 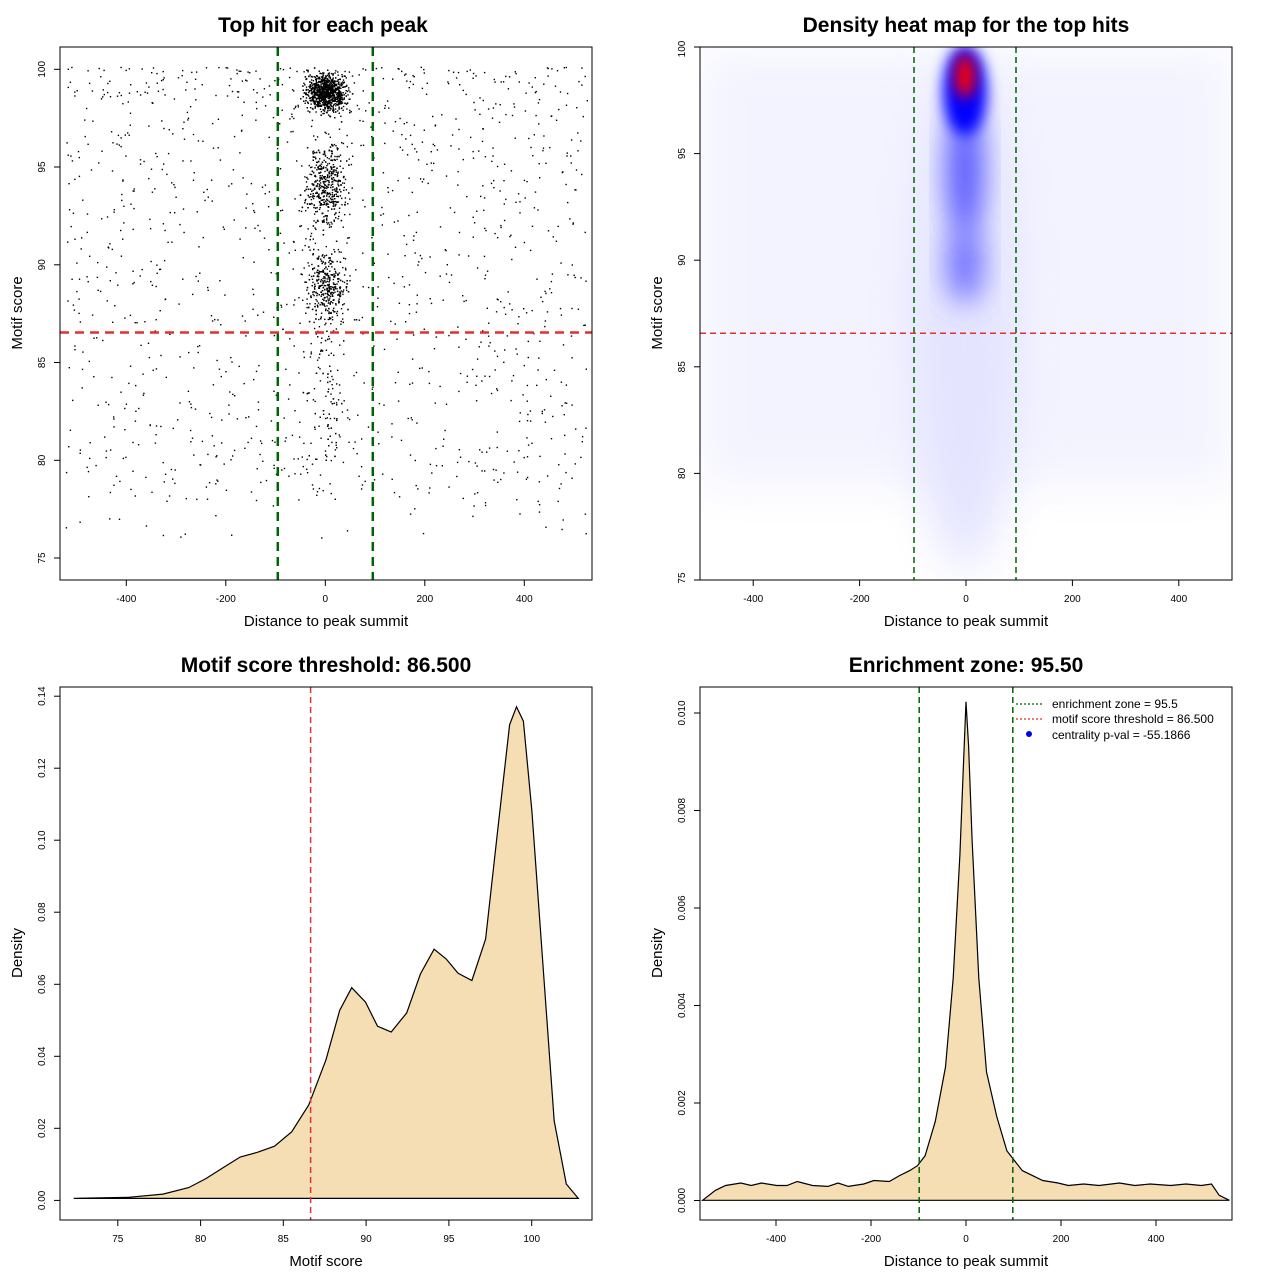 I want to click on y-tick-label: 75, so click(x=42, y=558).